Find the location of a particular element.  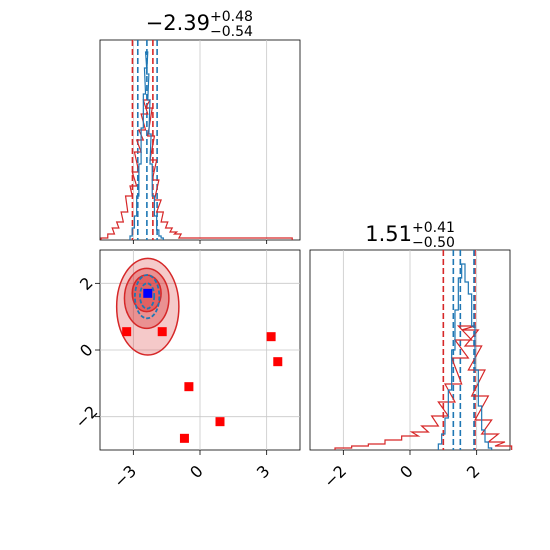

histogram-param1 is located at coordinates (200, 140).